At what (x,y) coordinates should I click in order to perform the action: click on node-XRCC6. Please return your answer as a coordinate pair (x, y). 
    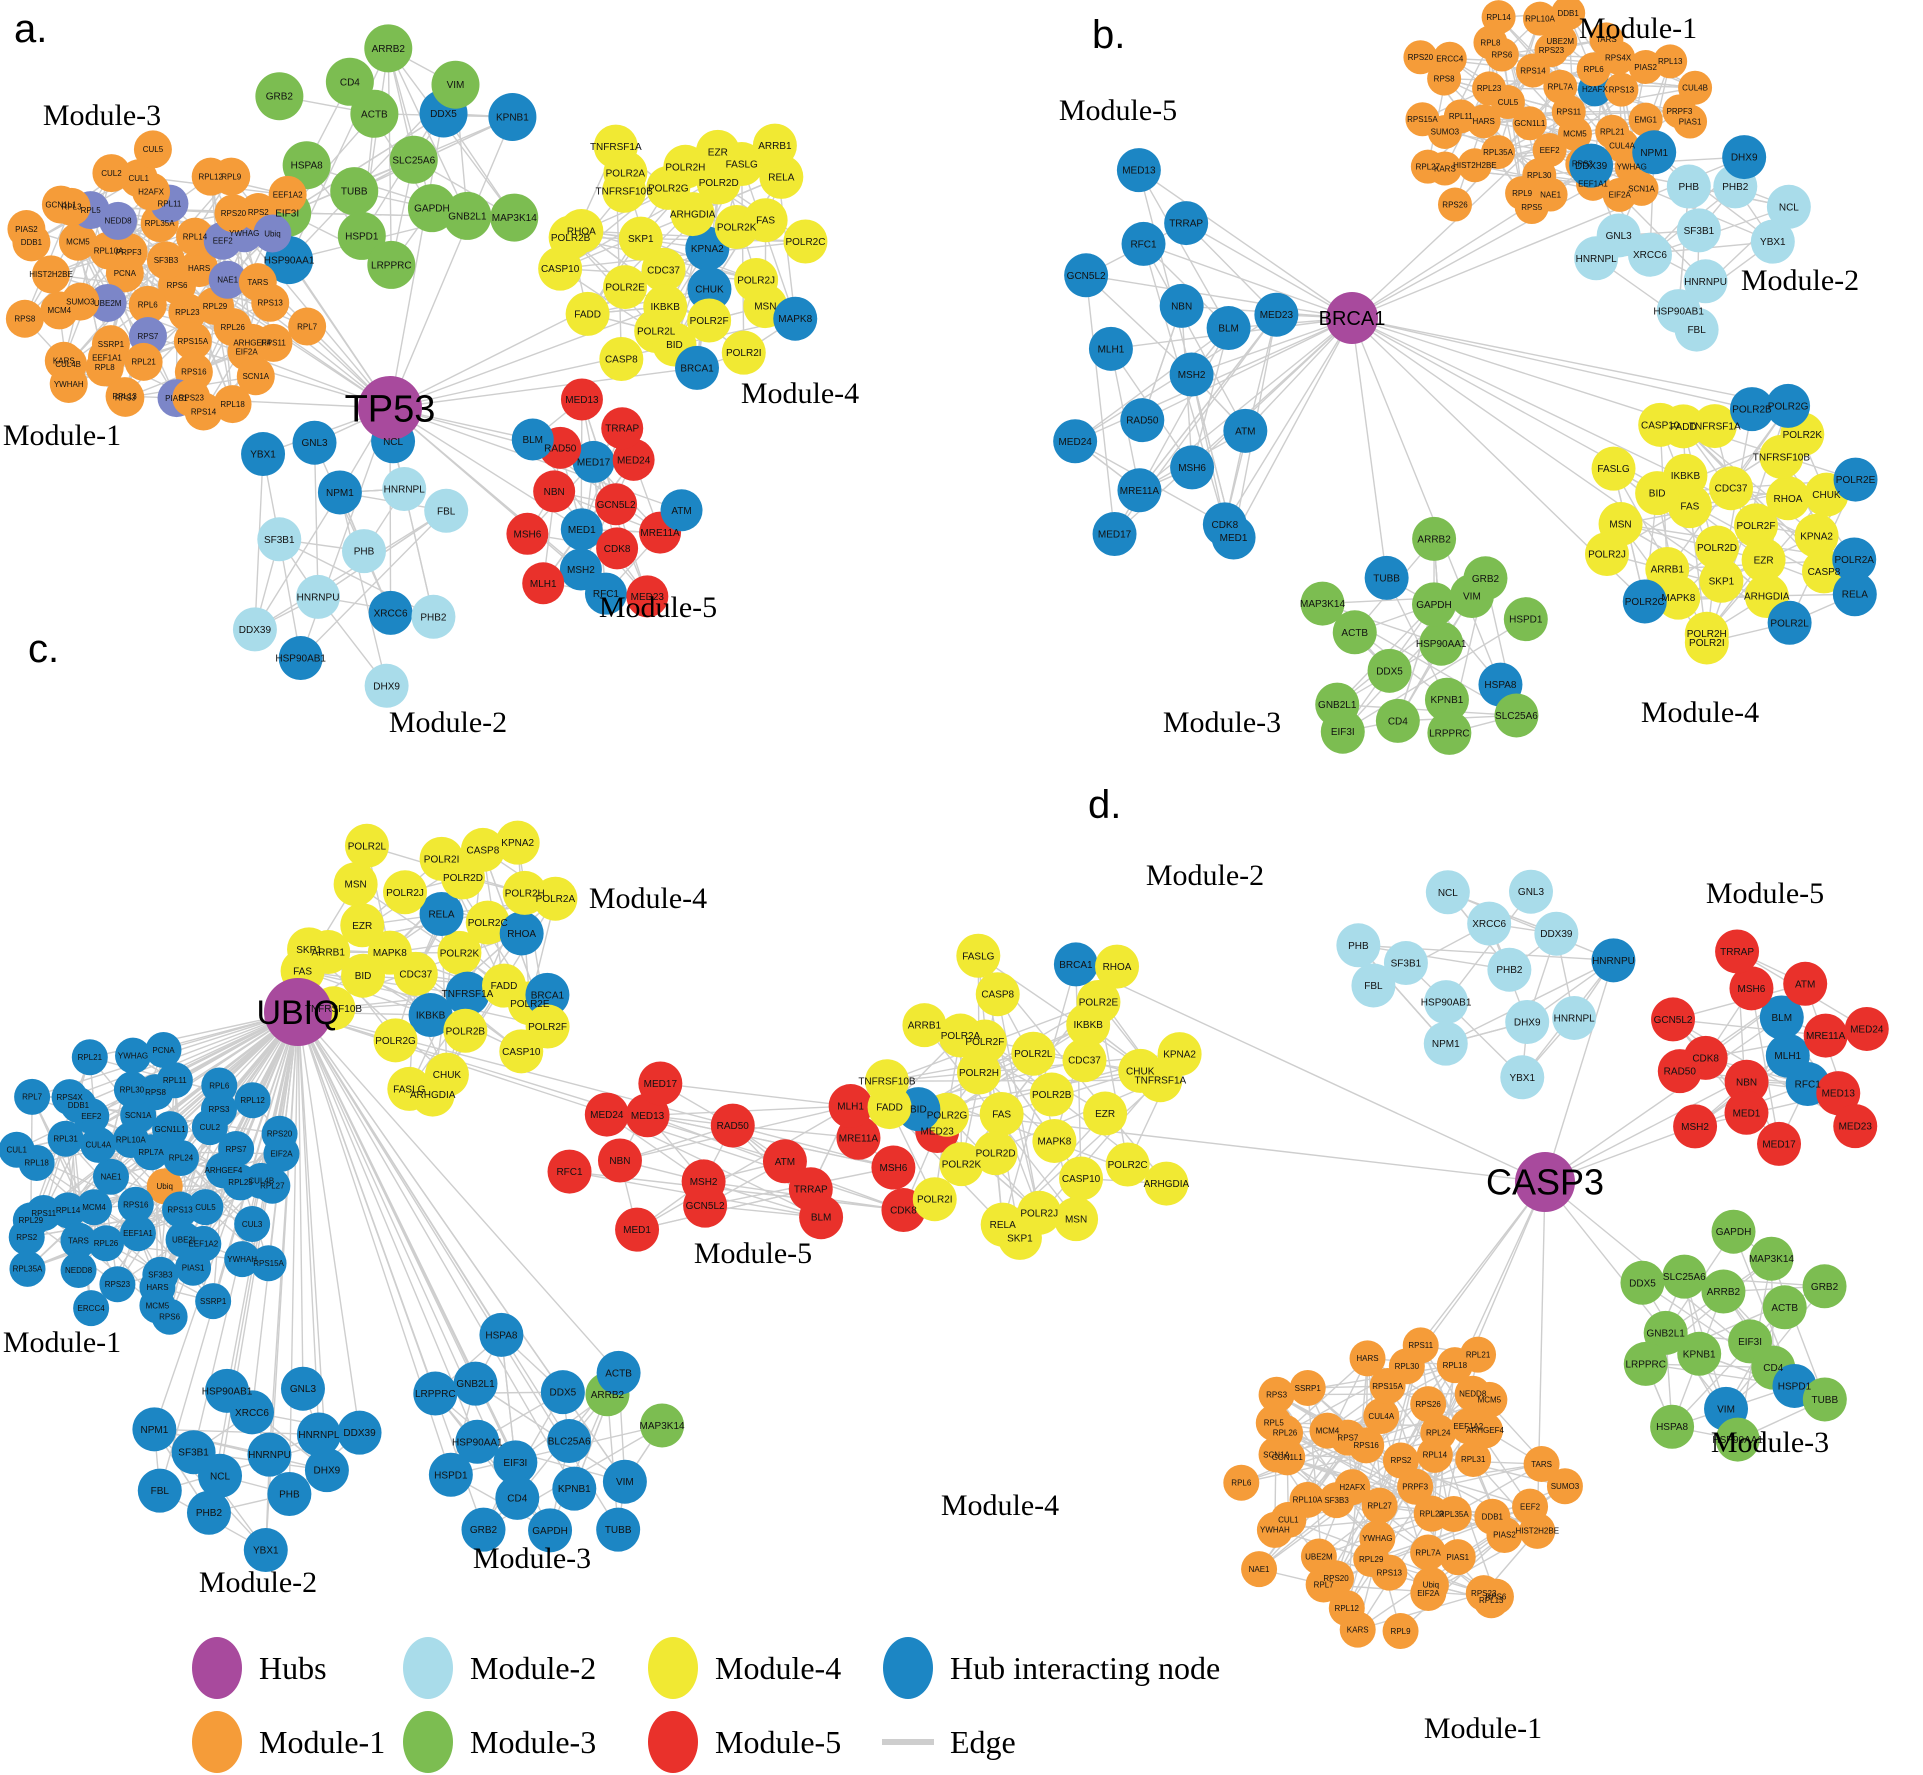
    Looking at the image, I should click on (390, 612).